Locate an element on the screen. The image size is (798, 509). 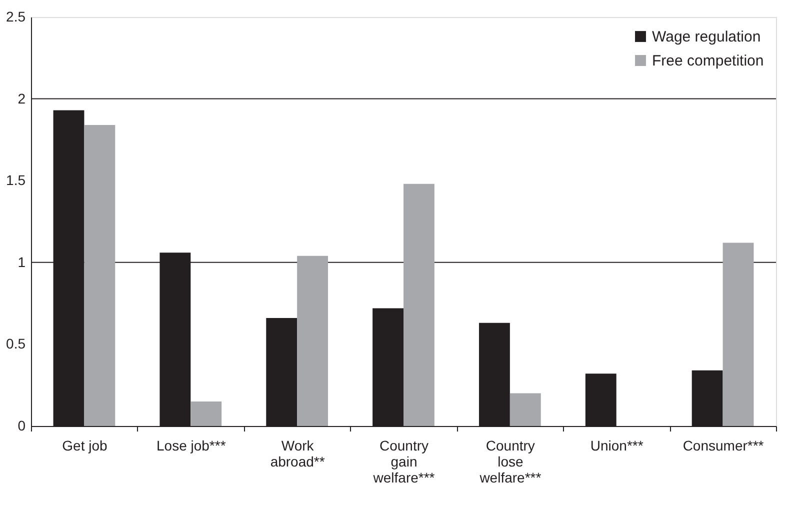
x-tick-label: Lose job*** is located at coordinates (191, 446).